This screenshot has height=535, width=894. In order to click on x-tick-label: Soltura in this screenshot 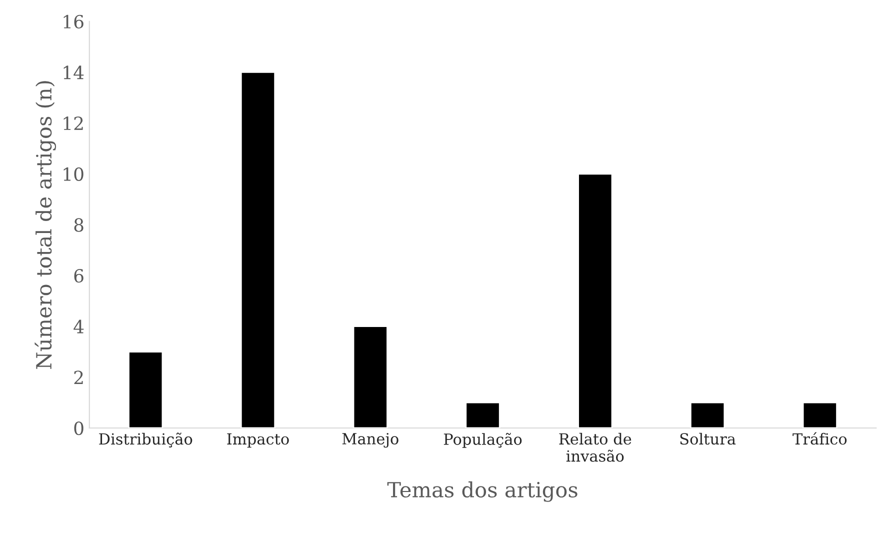, I will do `click(708, 438)`.